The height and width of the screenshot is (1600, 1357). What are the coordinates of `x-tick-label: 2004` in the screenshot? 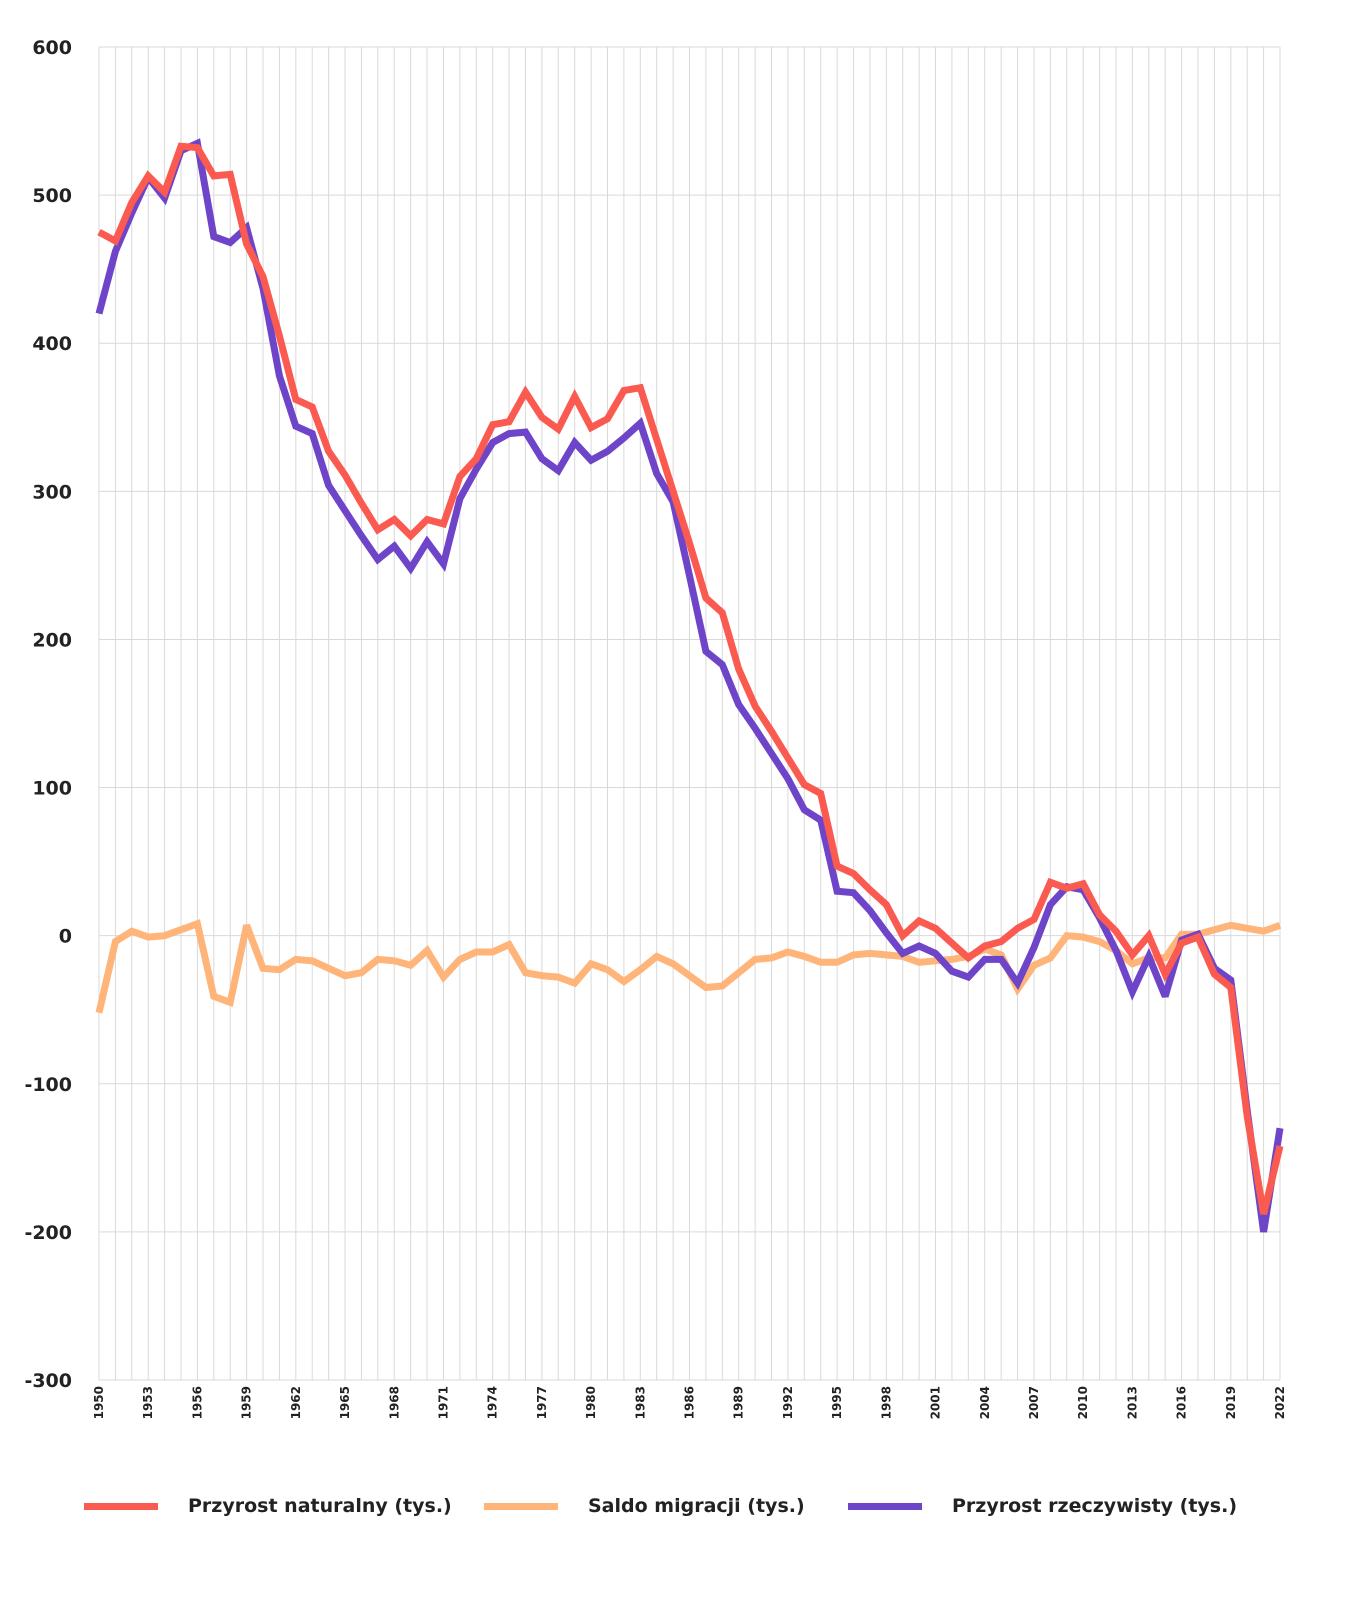 It's located at (985, 1402).